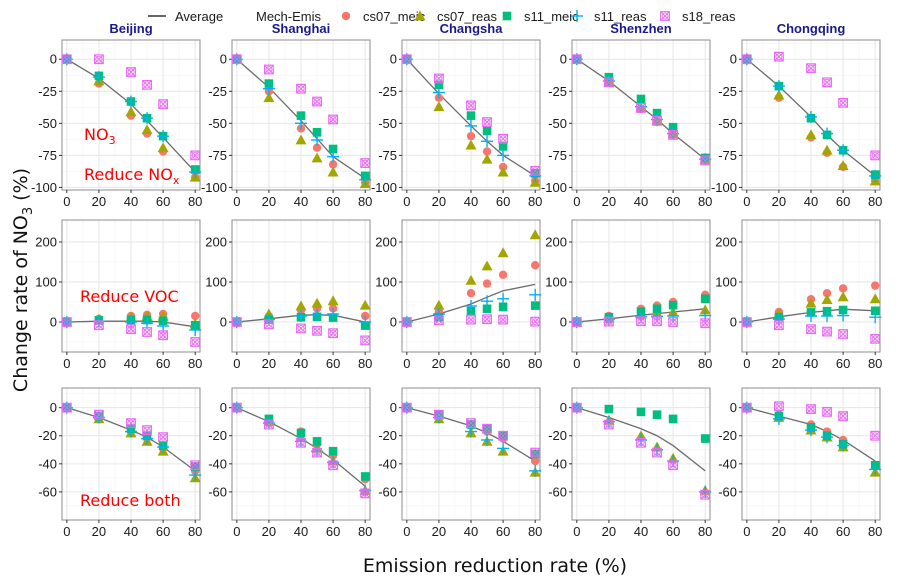  I want to click on annotation-no3-sub: 3, so click(112, 140).